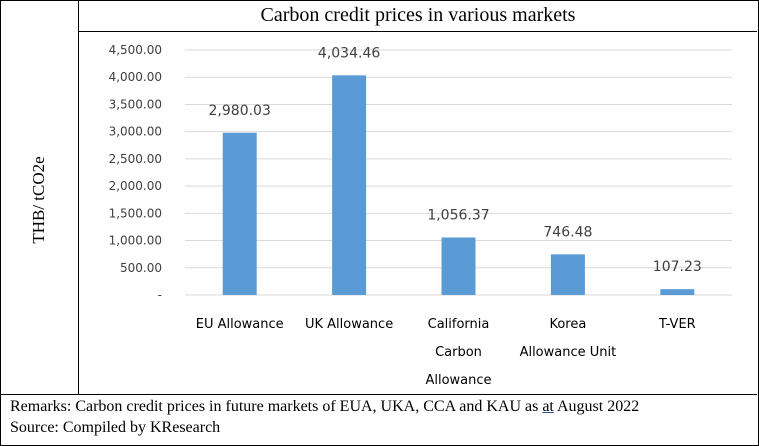 The image size is (759, 446). I want to click on data-label: 746.48, so click(567, 232).